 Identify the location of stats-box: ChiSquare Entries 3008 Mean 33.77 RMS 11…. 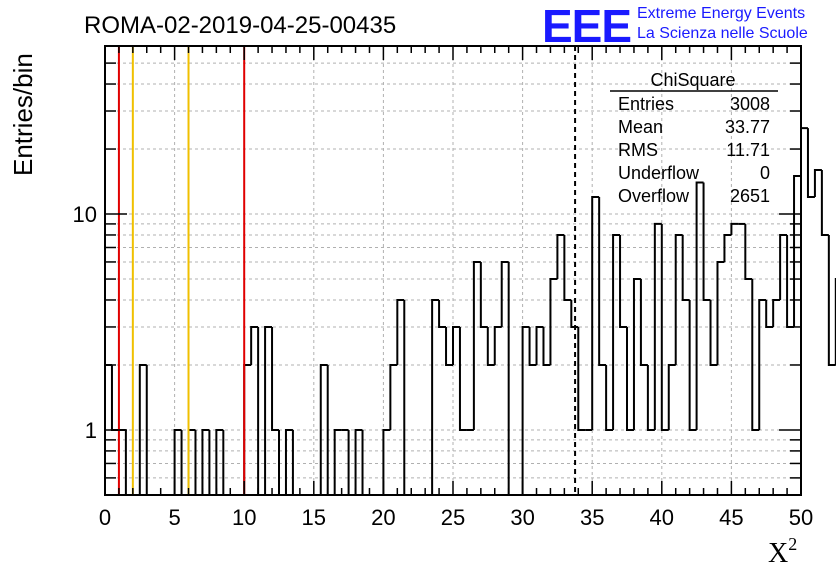
(694, 138).